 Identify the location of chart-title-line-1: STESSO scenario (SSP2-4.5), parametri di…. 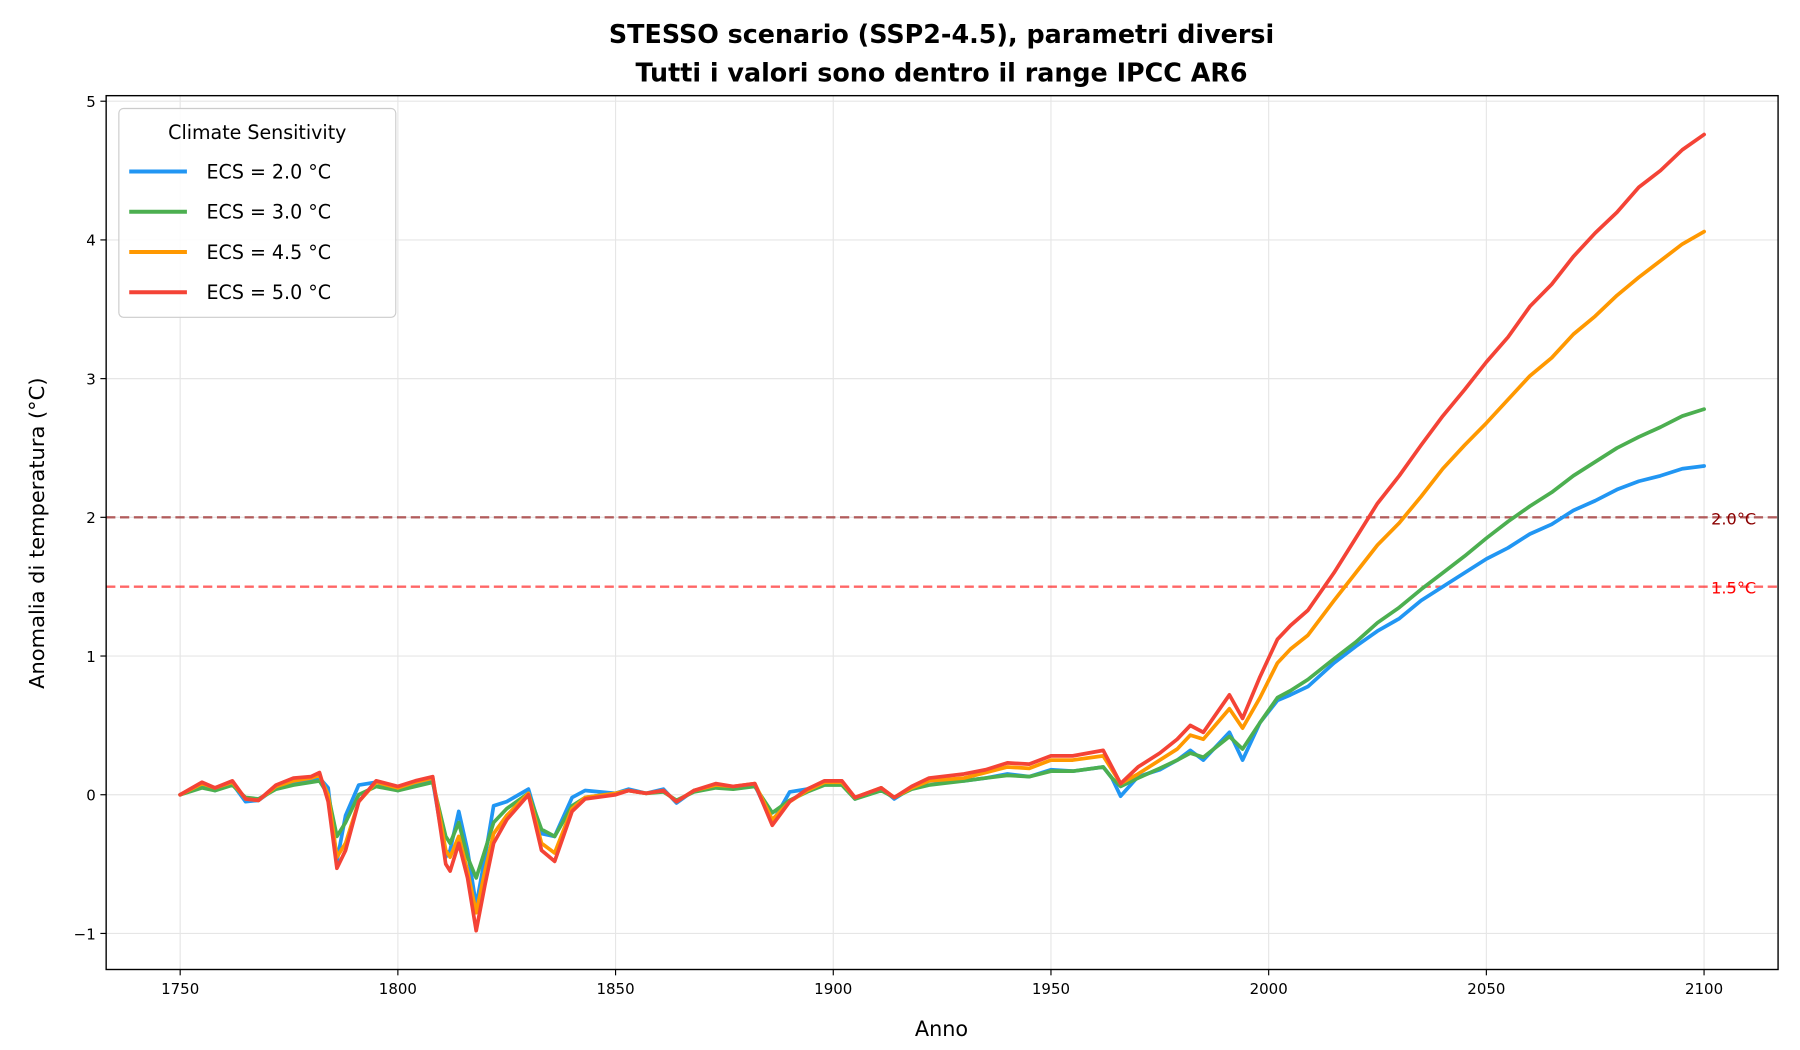
(941, 35).